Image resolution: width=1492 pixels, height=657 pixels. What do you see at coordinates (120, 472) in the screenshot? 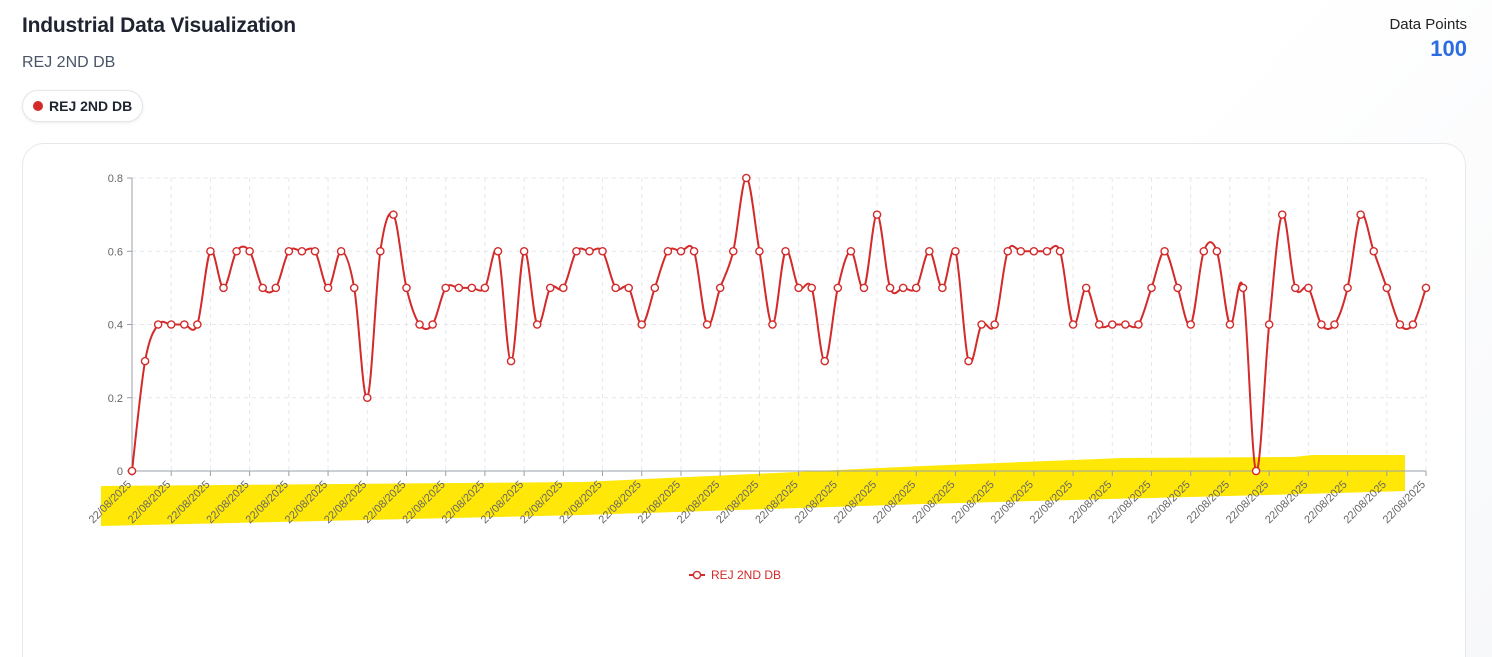
I see `y-tick-label: 0` at bounding box center [120, 472].